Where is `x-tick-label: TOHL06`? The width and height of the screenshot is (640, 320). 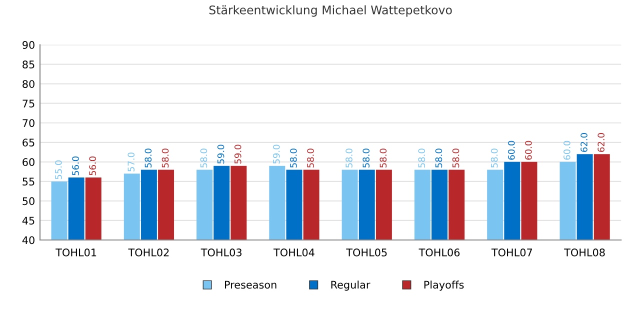
x-tick-label: TOHL06 is located at coordinates (439, 252).